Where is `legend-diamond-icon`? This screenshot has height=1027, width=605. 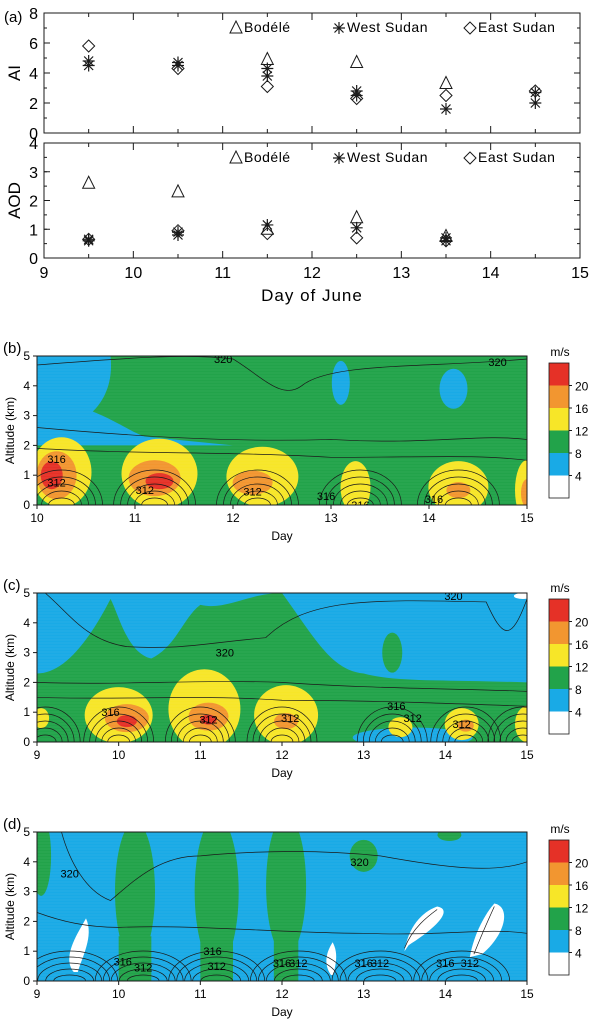 legend-diamond-icon is located at coordinates (470, 158).